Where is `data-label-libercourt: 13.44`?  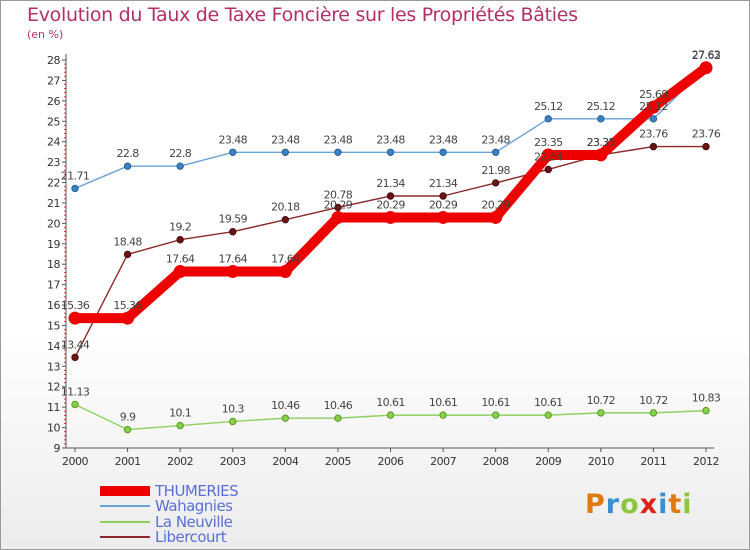 data-label-libercourt: 13.44 is located at coordinates (75, 344).